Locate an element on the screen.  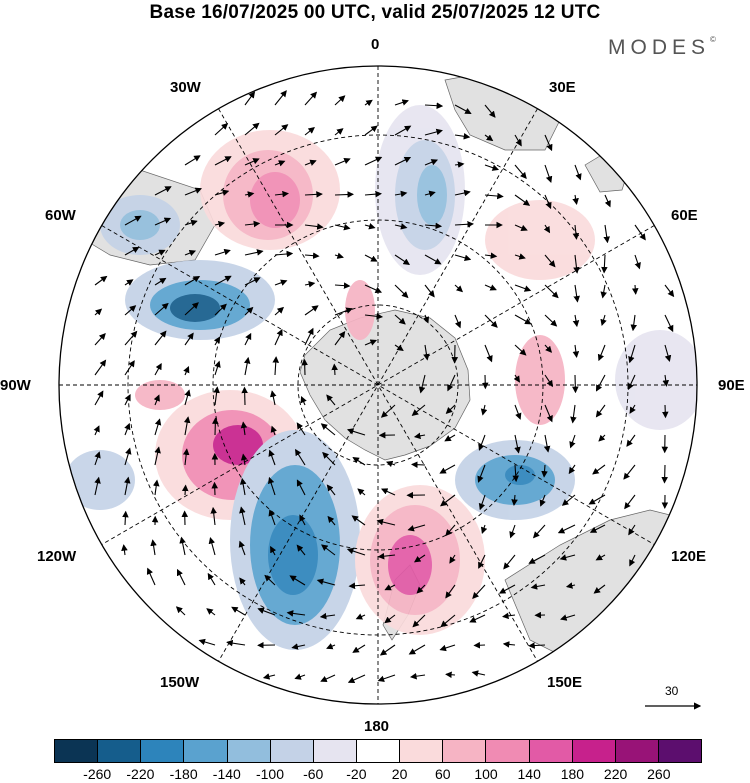
colorbar is located at coordinates (378, 751).